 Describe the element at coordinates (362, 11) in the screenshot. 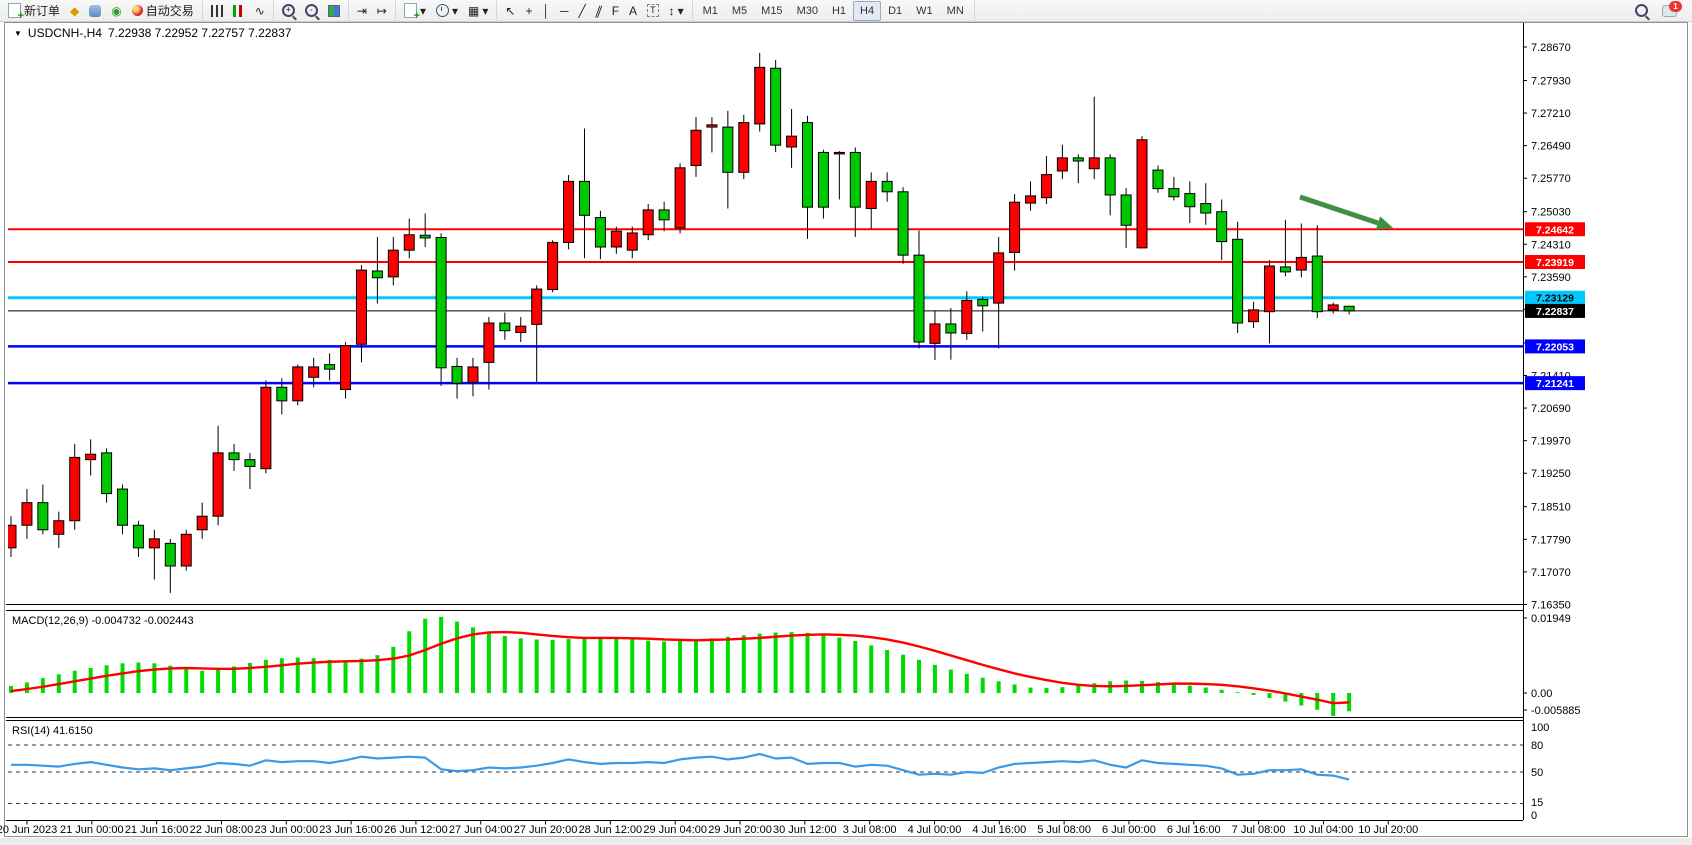

I see `auto-scroll-button: ⇥` at that location.